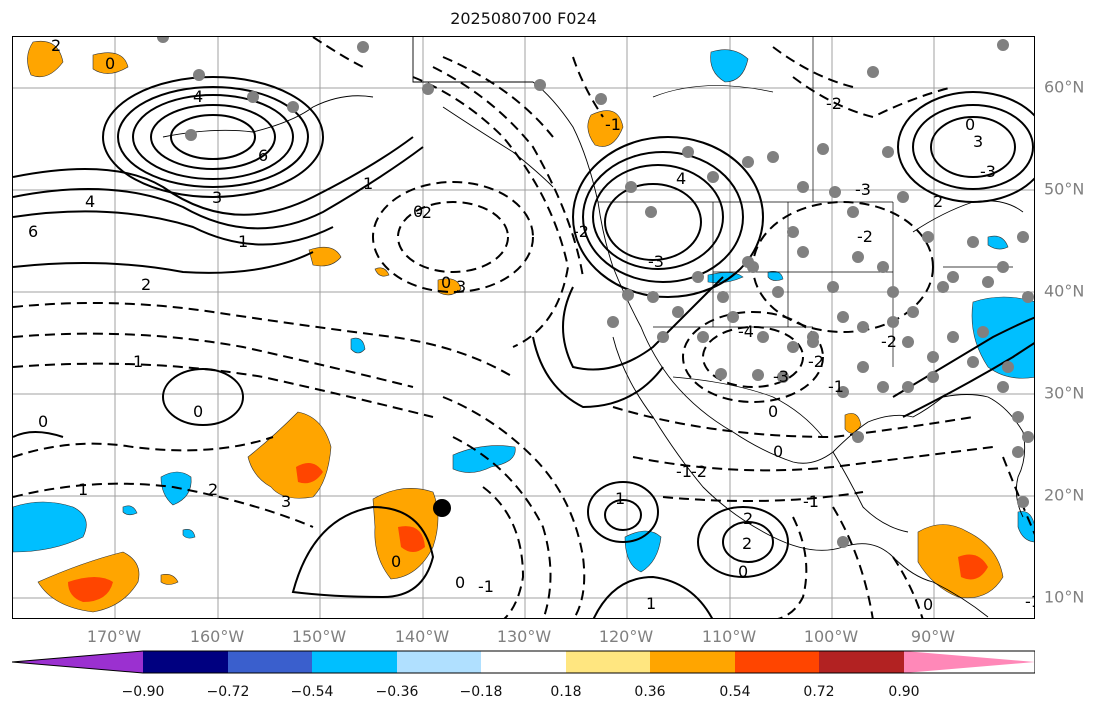 This screenshot has height=712, width=1105. I want to click on colorbar-tick: 0.72, so click(819, 692).